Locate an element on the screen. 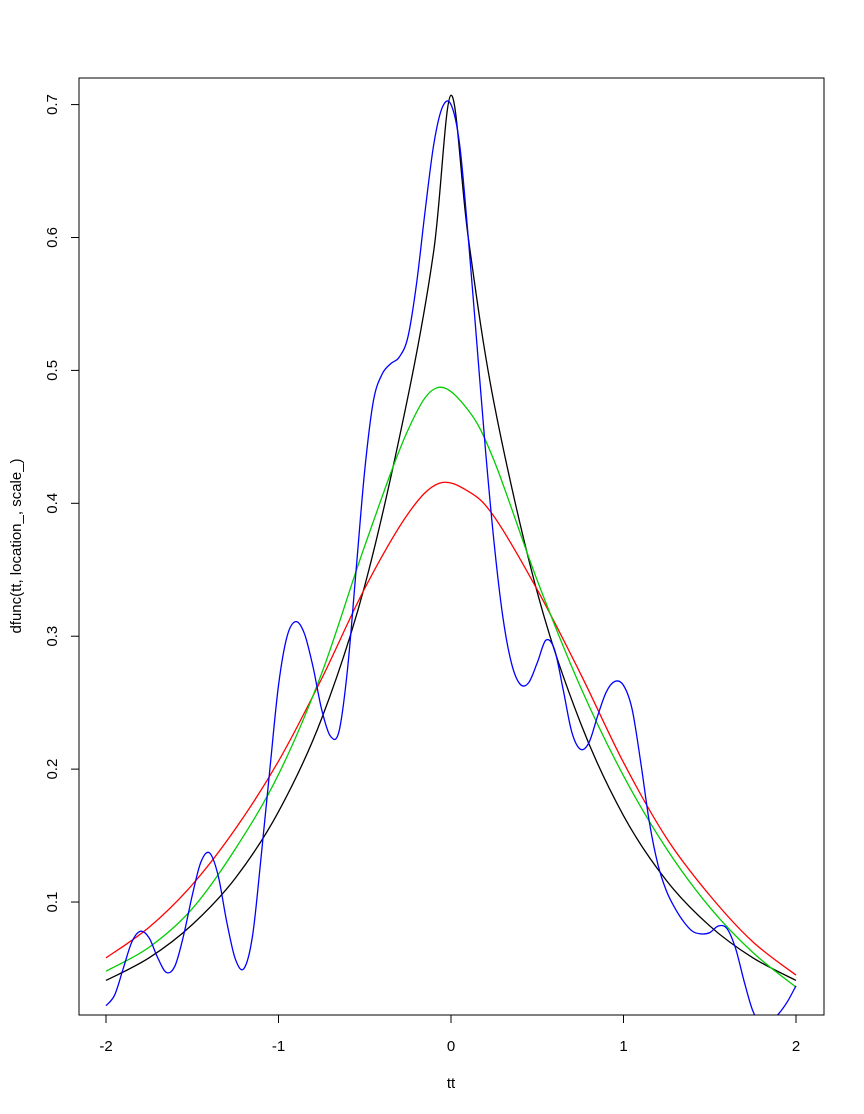  x-tick-label: -1 is located at coordinates (278, 1046).